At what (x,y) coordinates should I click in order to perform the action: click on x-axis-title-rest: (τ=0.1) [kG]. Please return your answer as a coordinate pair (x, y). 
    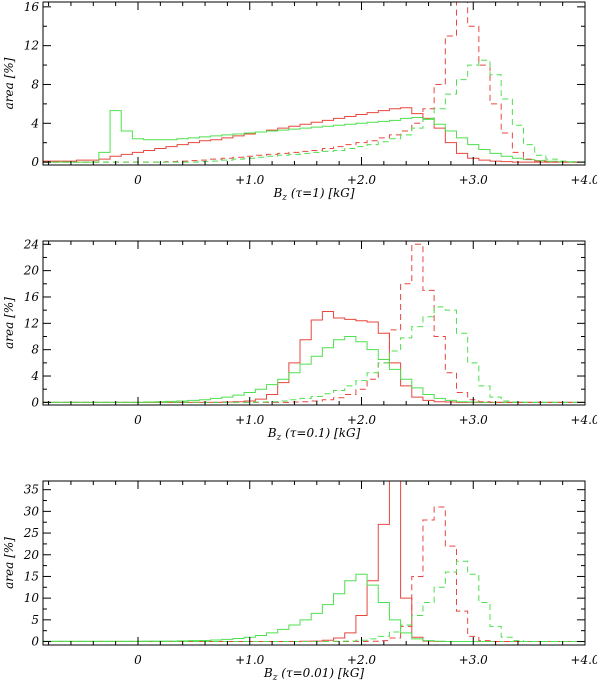
    Looking at the image, I should click on (320, 433).